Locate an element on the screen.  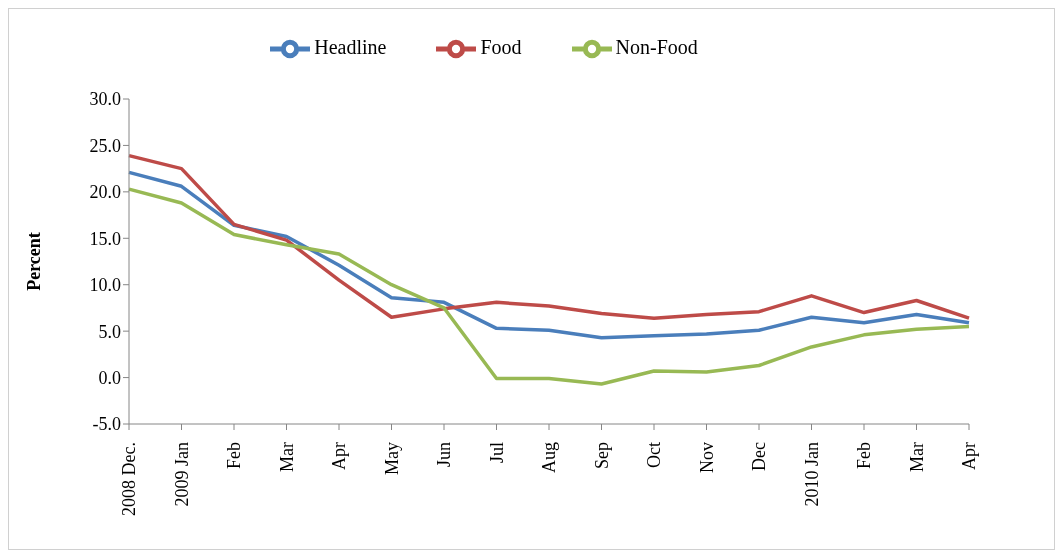
legend-label: Non-Food is located at coordinates (656, 46).